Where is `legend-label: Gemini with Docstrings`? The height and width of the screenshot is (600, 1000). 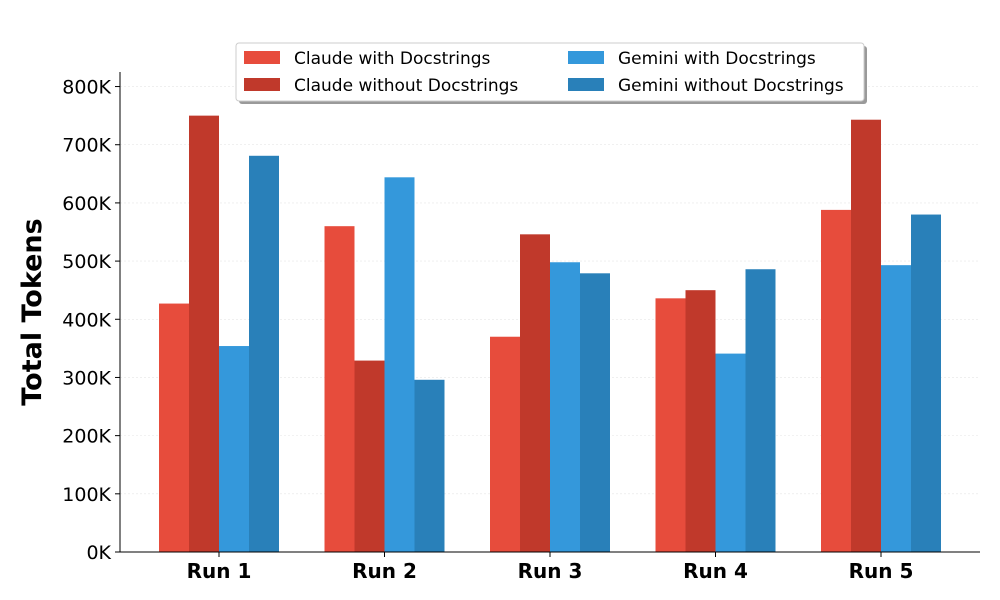 legend-label: Gemini with Docstrings is located at coordinates (717, 59).